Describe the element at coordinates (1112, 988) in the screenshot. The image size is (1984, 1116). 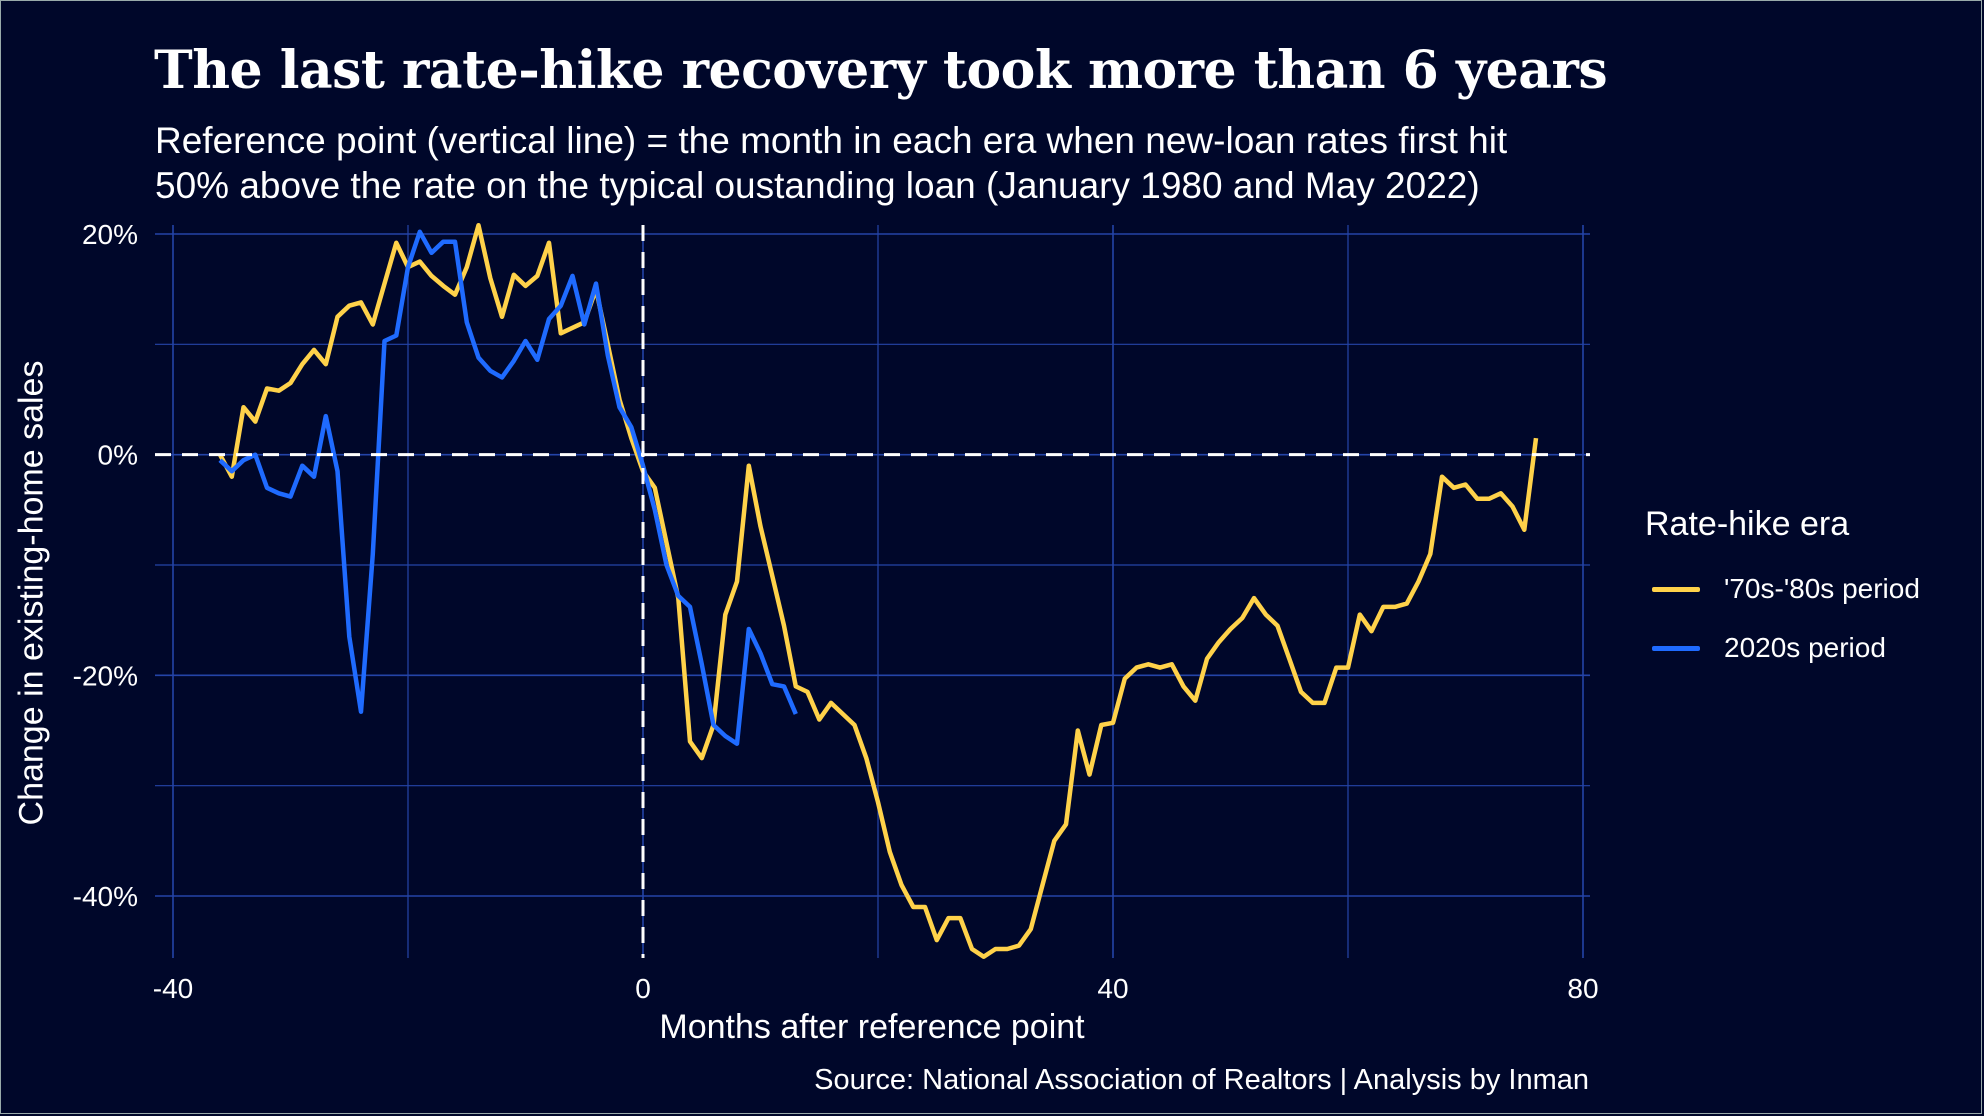
I see `x-tick-label: 40` at that location.